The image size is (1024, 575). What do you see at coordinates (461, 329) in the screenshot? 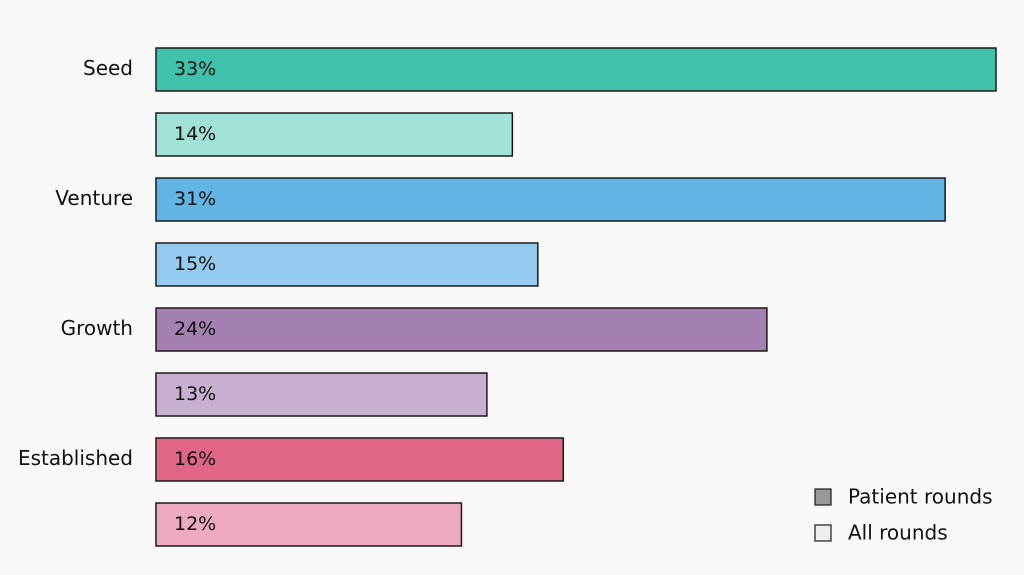
I see `bar-growth-patient-rounds` at bounding box center [461, 329].